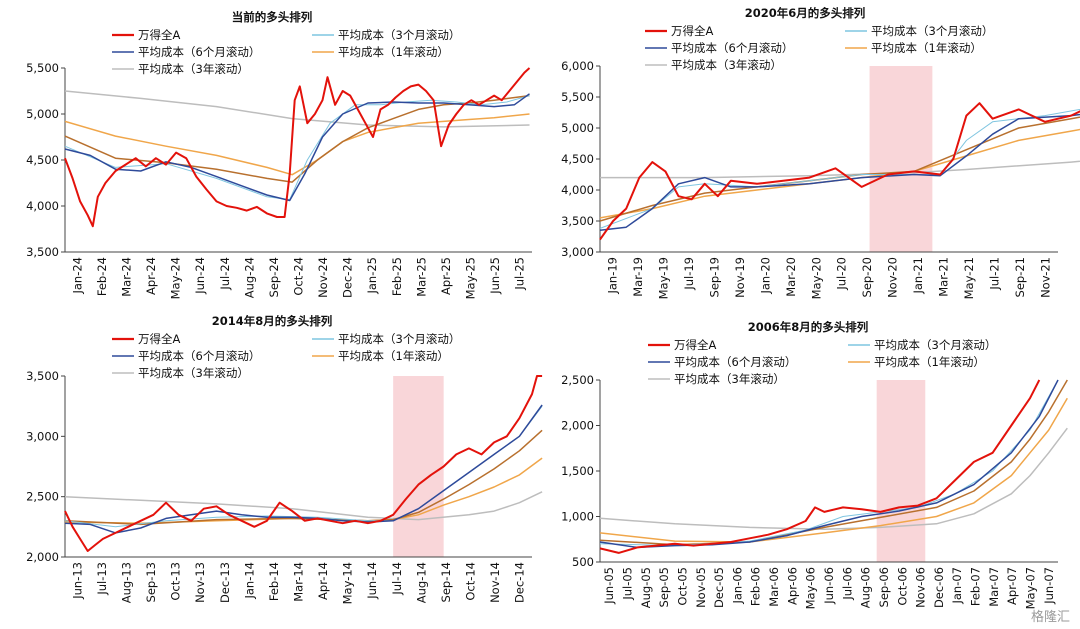 The width and height of the screenshot is (1080, 629). Describe the element at coordinates (225, 582) in the screenshot. I see `x-tick-label: Dec-13` at that location.